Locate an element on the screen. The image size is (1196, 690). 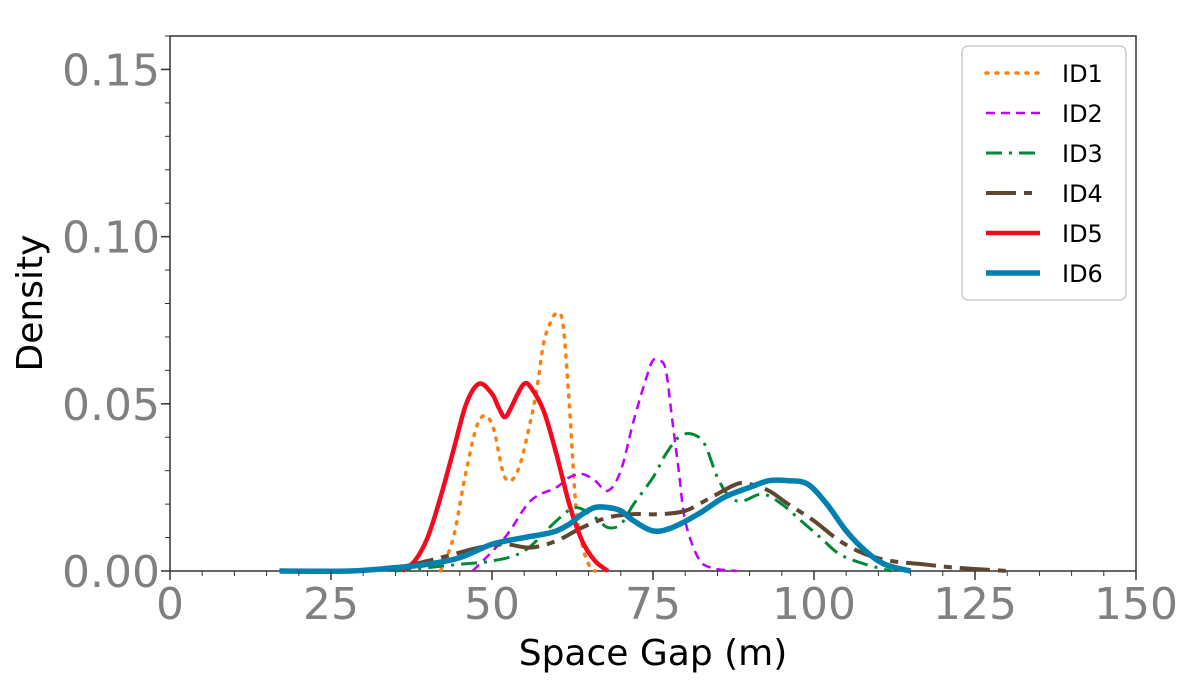
legend-label-id1: ID1 is located at coordinates (1082, 74).